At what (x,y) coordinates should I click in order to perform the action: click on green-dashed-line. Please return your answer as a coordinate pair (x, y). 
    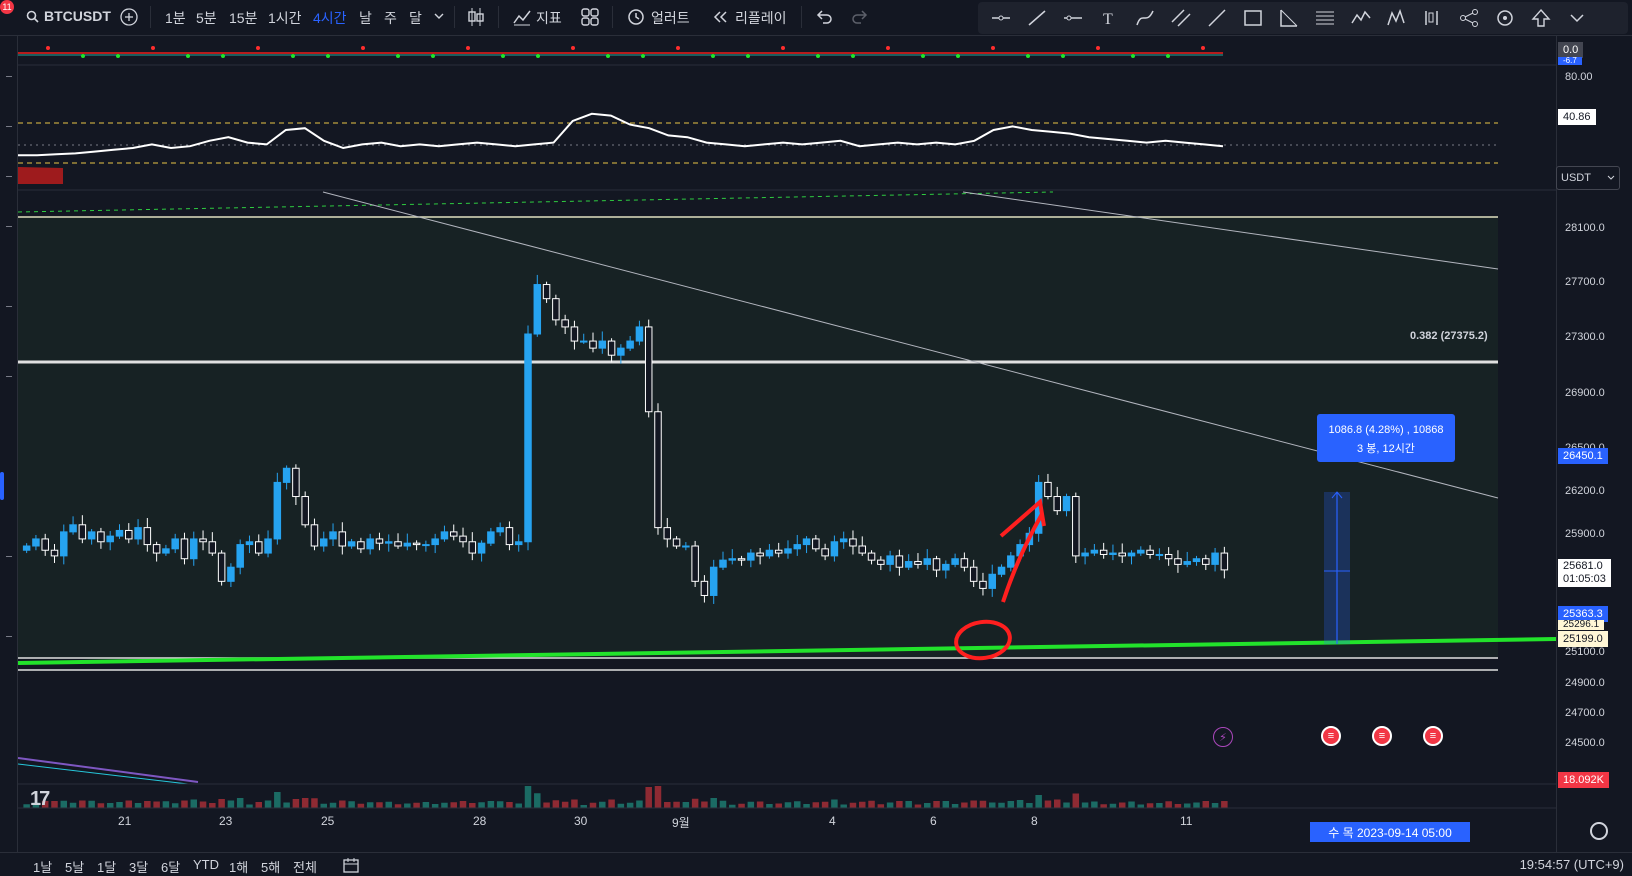
    Looking at the image, I should click on (536, 202).